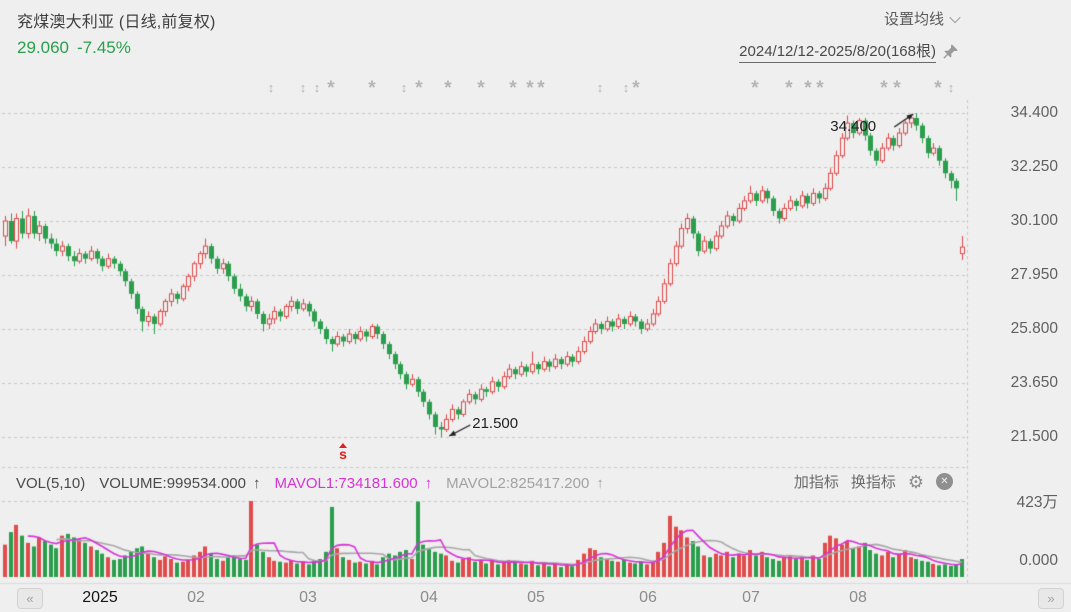 The image size is (1071, 612). I want to click on scroll-left-button: «, so click(30, 598).